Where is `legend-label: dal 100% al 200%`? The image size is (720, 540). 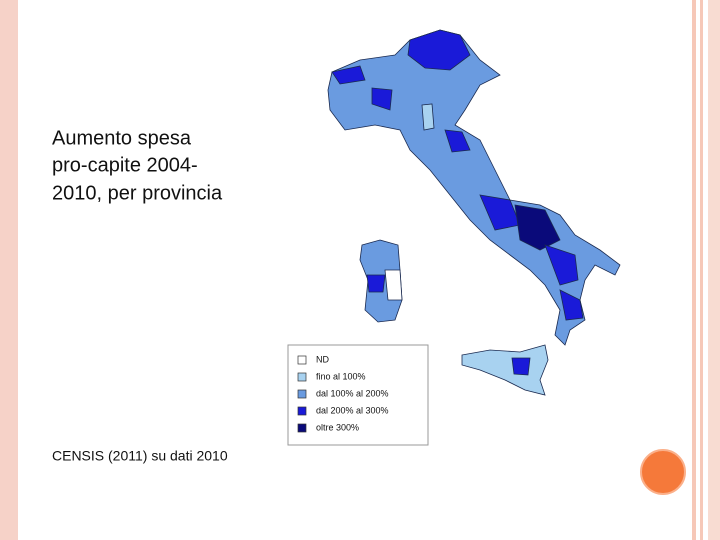 legend-label: dal 100% al 200% is located at coordinates (352, 393).